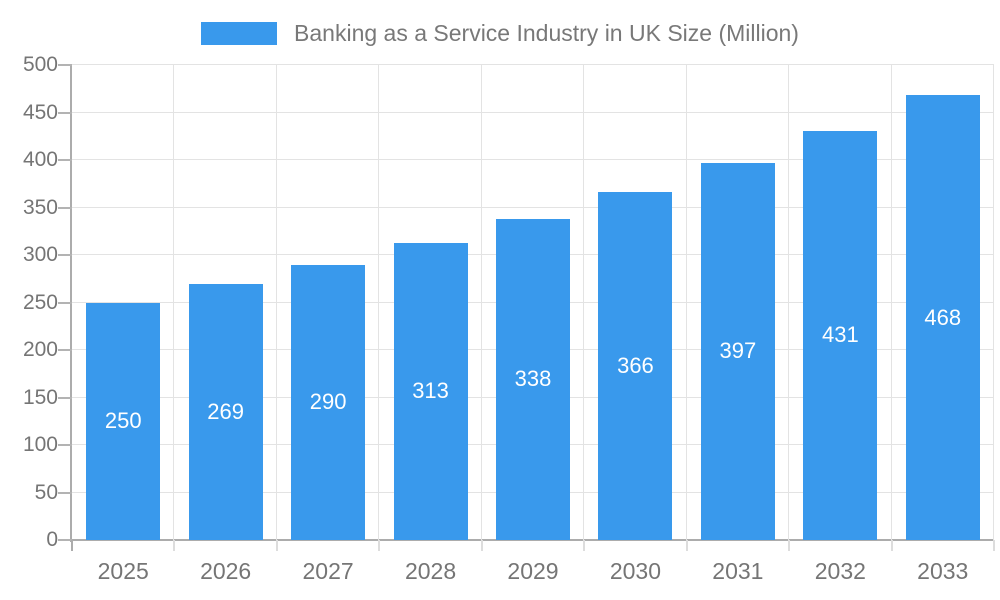 The height and width of the screenshot is (600, 1000). I want to click on y-tick-label: 400, so click(40, 159).